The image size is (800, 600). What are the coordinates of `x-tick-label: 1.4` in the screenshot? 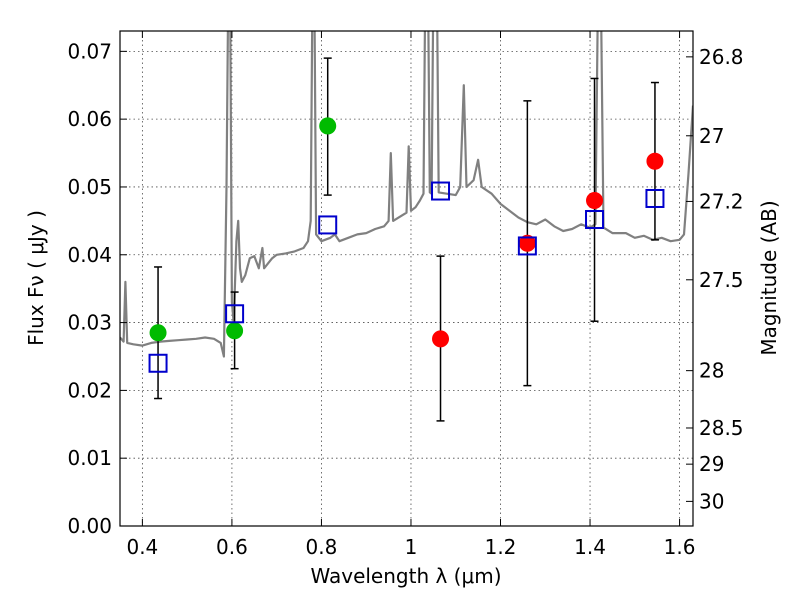 It's located at (590, 547).